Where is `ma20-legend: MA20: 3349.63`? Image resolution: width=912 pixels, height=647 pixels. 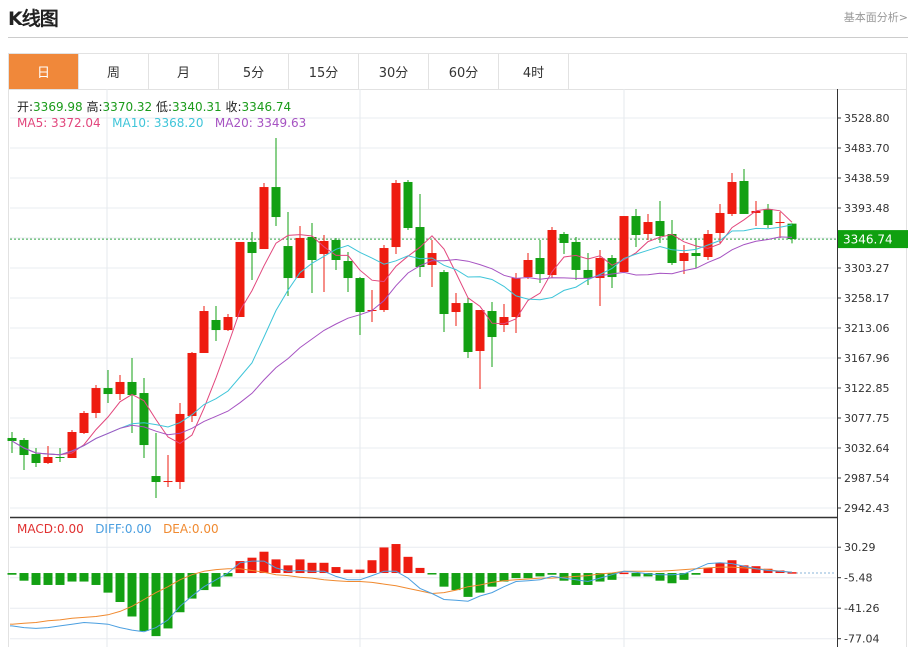
ma20-legend: MA20: 3349.63 is located at coordinates (260, 123).